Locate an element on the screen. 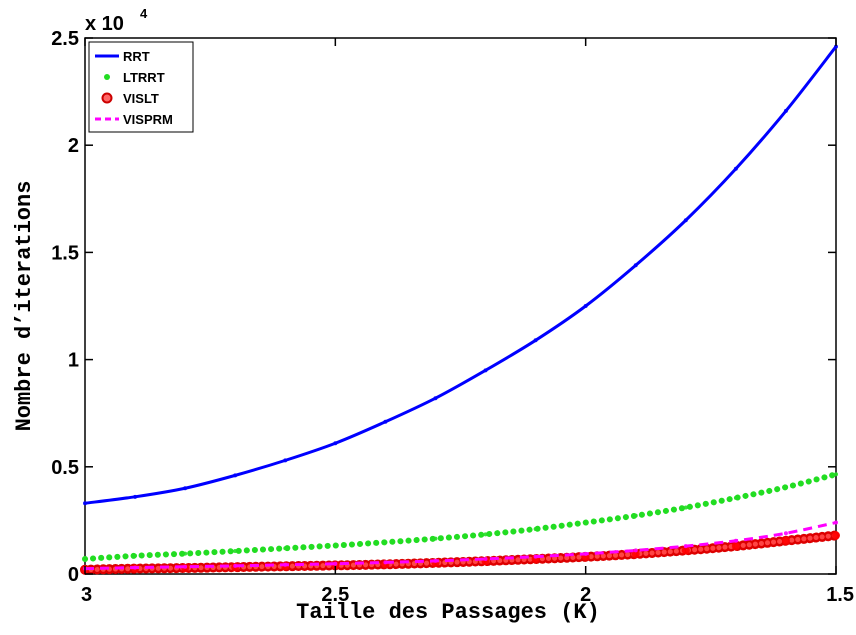  legend-label: VISLT is located at coordinates (141, 98).